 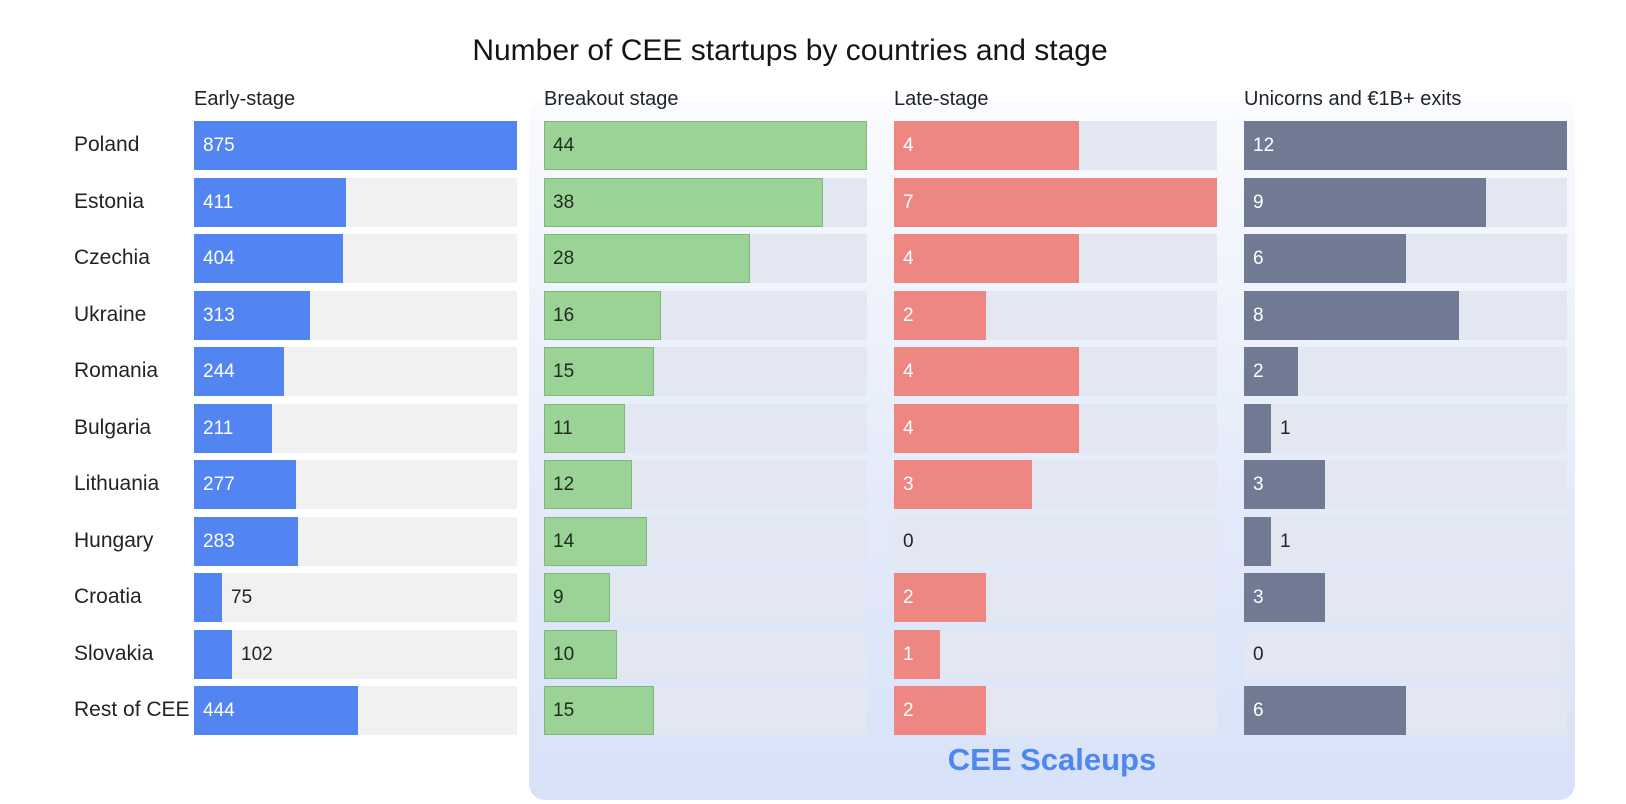 I want to click on value-label: 75, so click(x=242, y=597).